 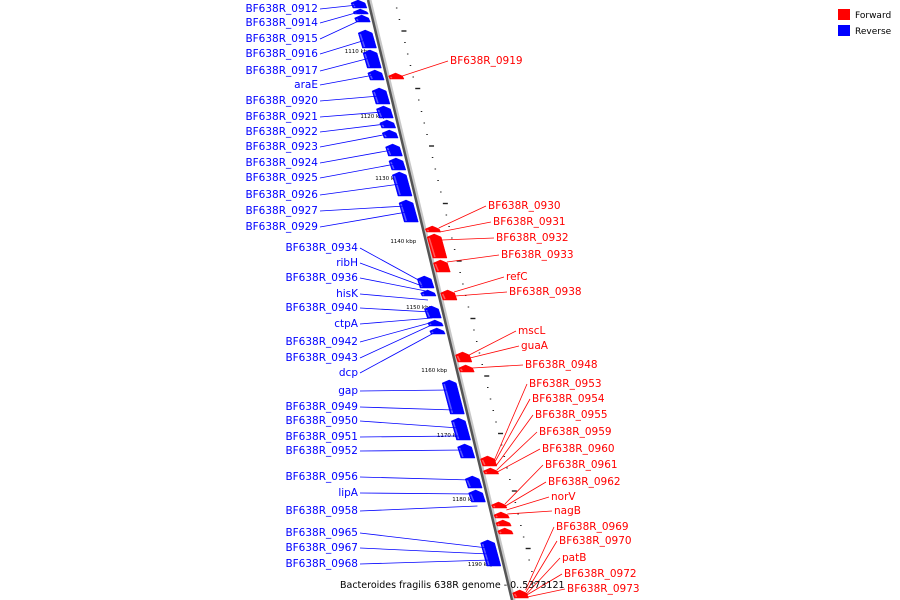 What do you see at coordinates (531, 331) in the screenshot?
I see `forward-gene-label: mscL` at bounding box center [531, 331].